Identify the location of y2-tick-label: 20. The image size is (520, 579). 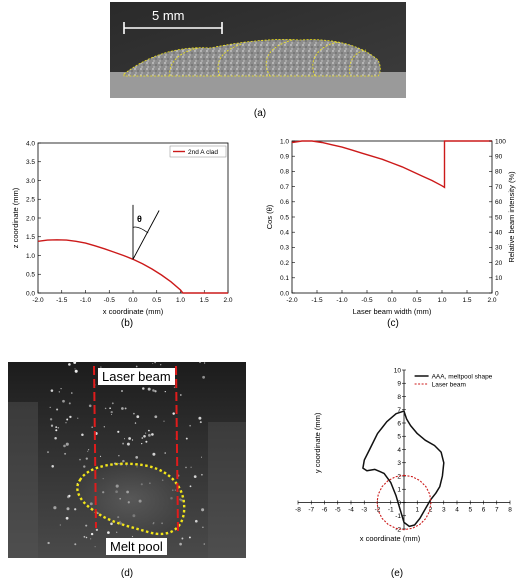
(499, 263).